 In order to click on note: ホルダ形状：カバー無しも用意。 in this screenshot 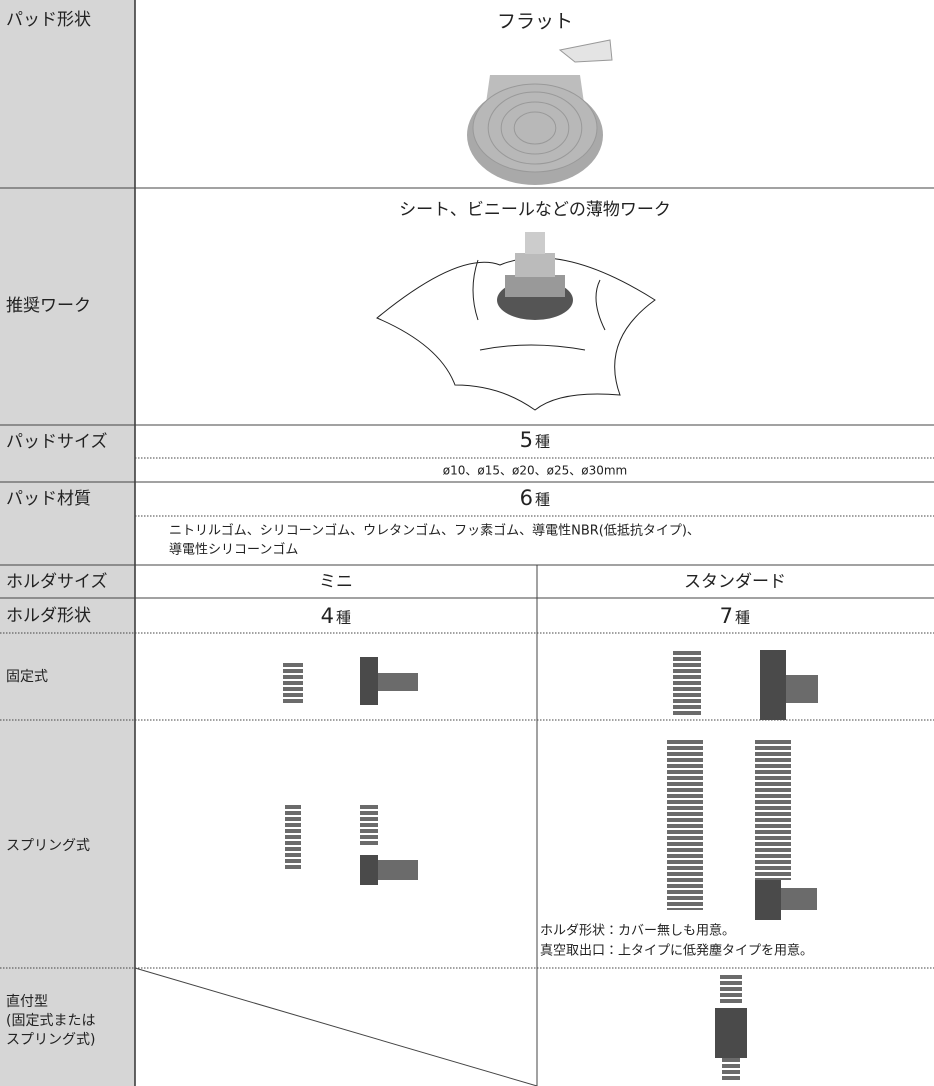, I will do `click(637, 931)`.